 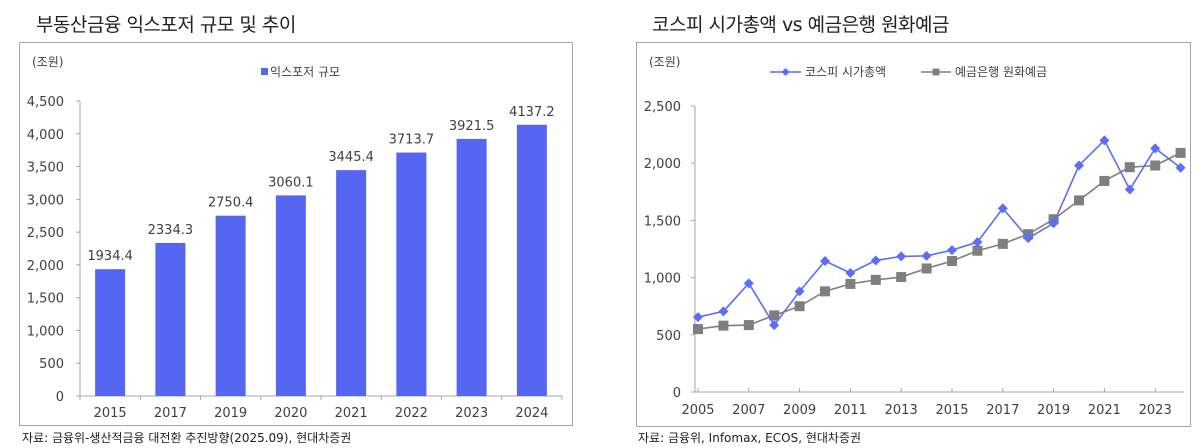 What do you see at coordinates (531, 413) in the screenshot?
I see `x-tick-label: 2024` at bounding box center [531, 413].